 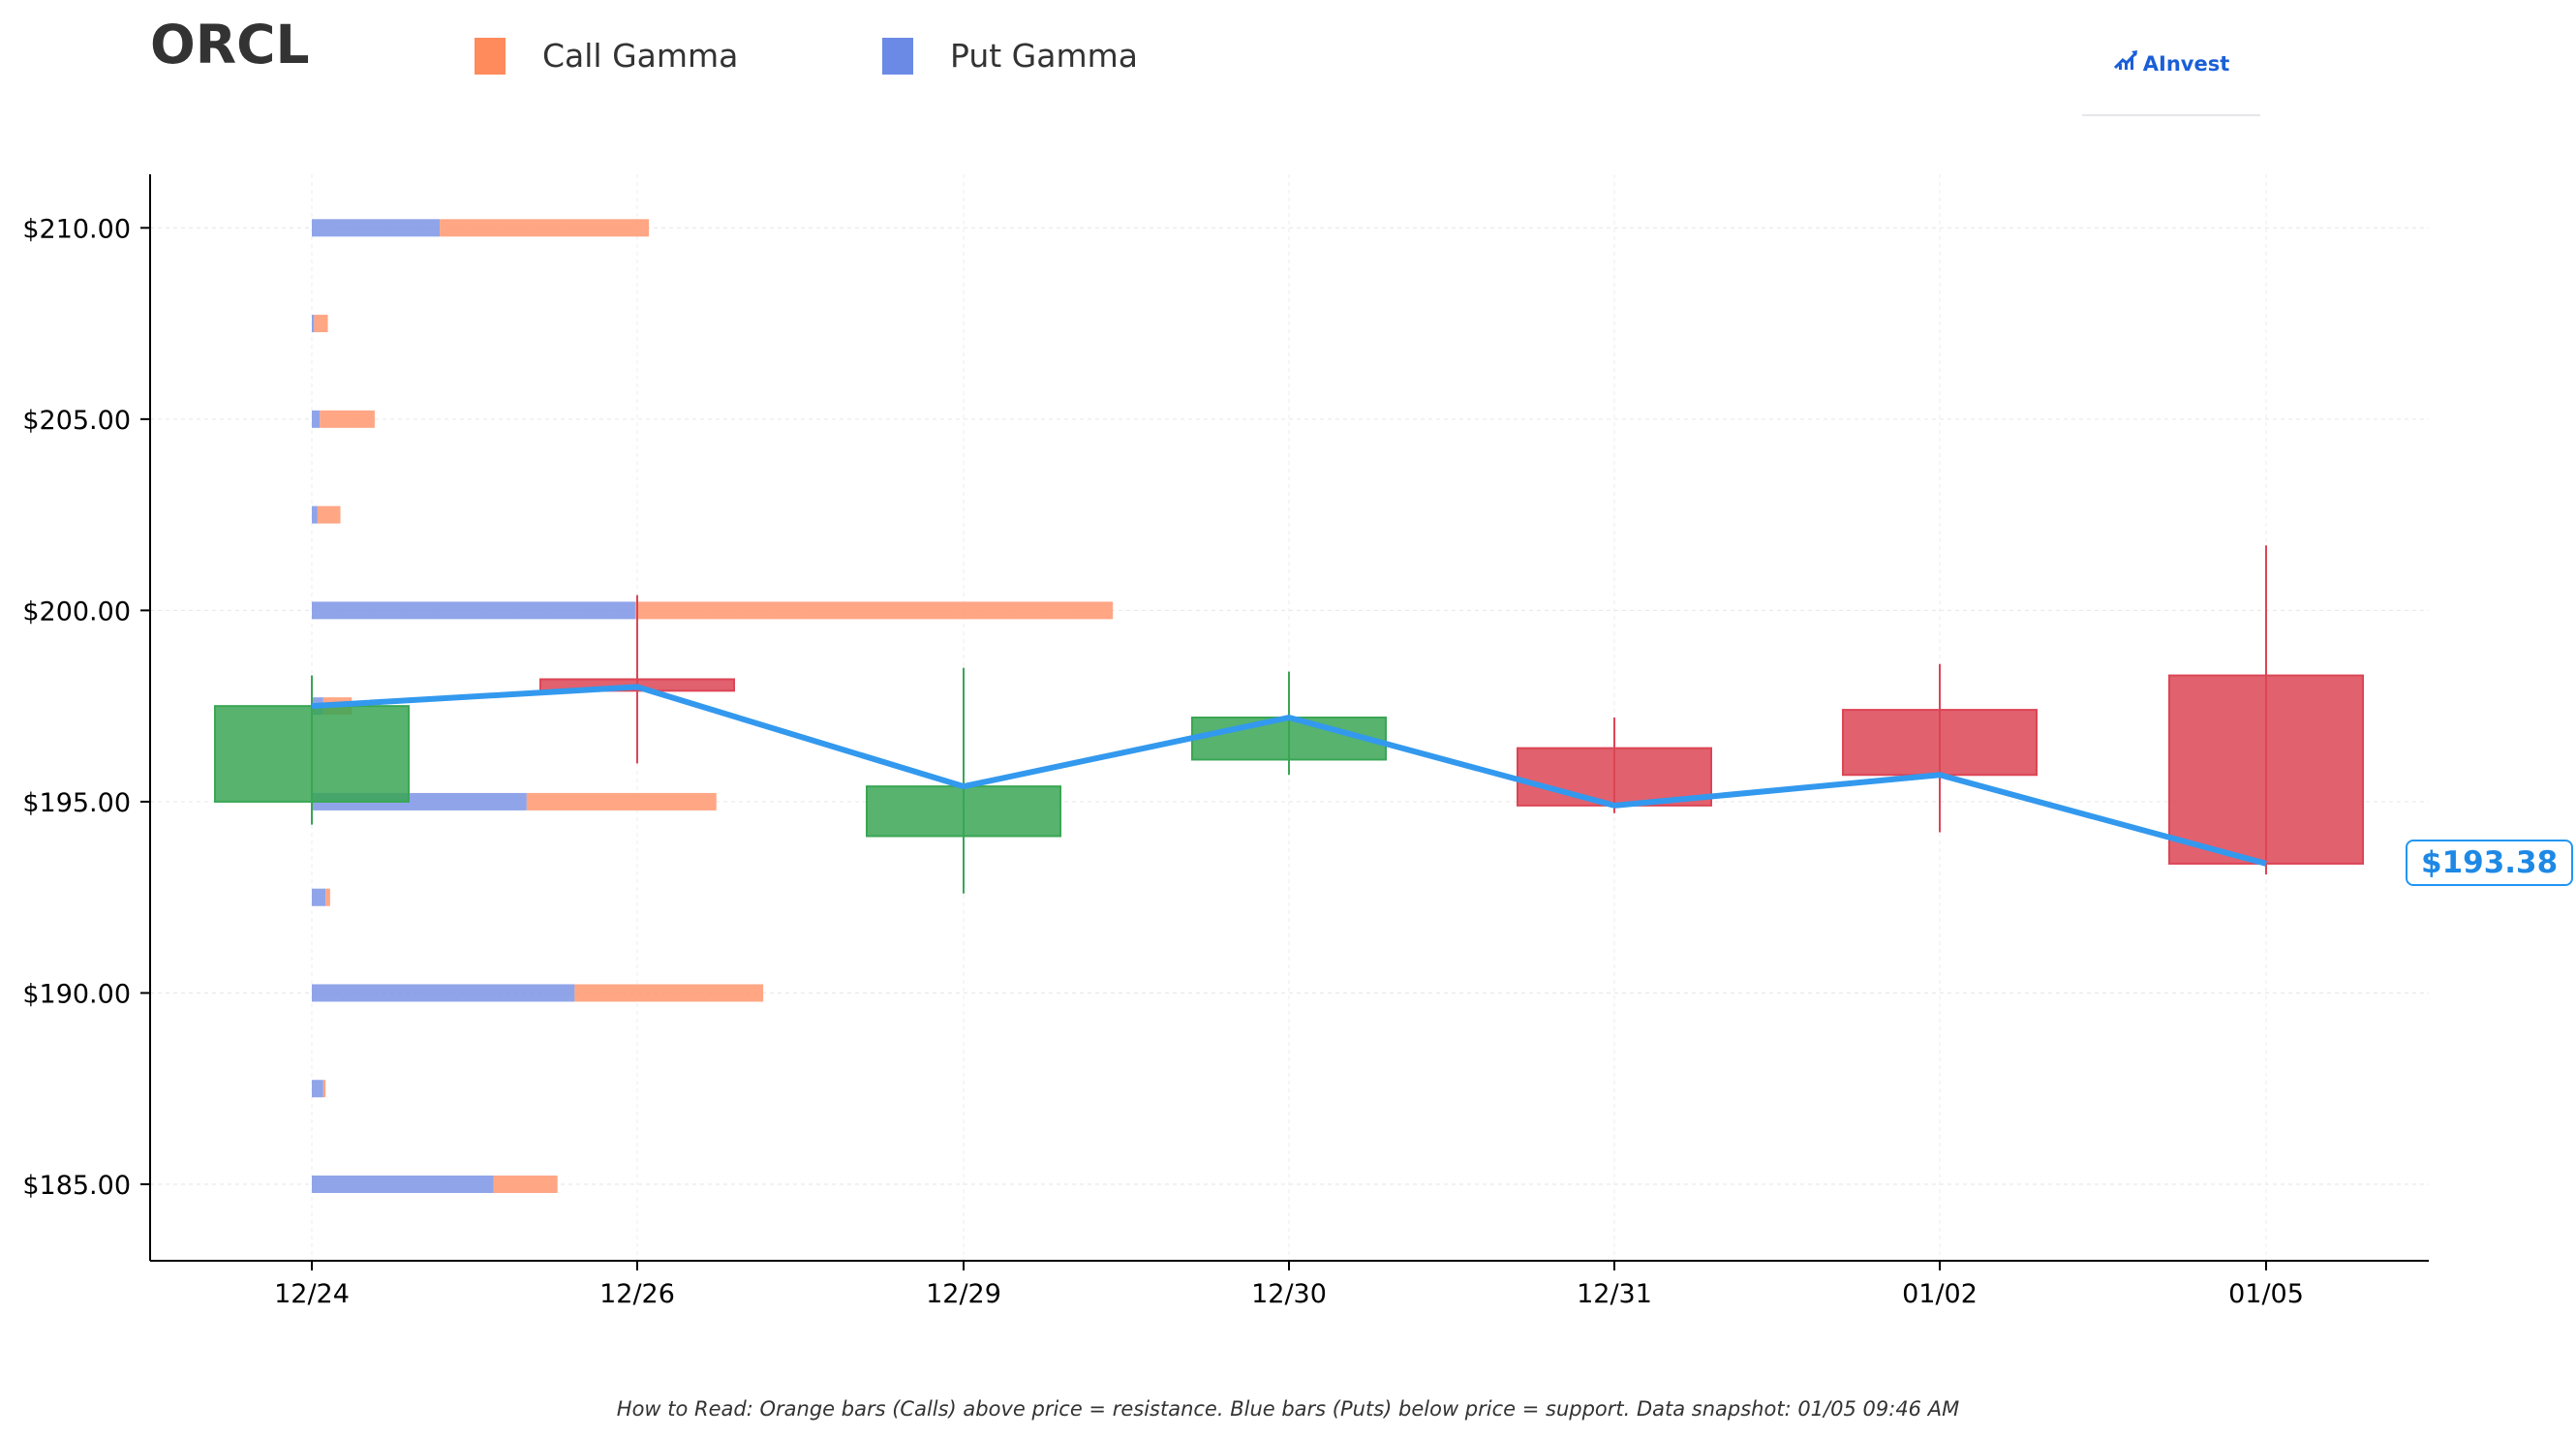 I want to click on y-tick-label: $195.00, so click(x=76, y=803).